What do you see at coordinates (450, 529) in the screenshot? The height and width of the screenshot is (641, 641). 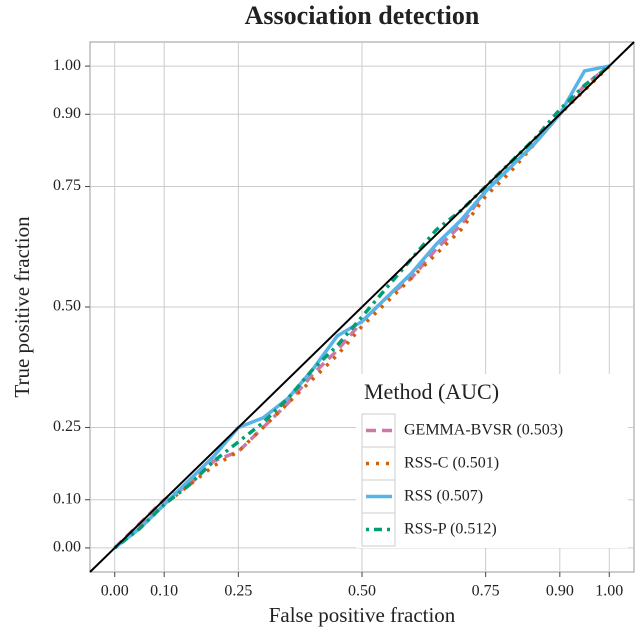 I see `legend-label: RSS-P (0.512)` at bounding box center [450, 529].